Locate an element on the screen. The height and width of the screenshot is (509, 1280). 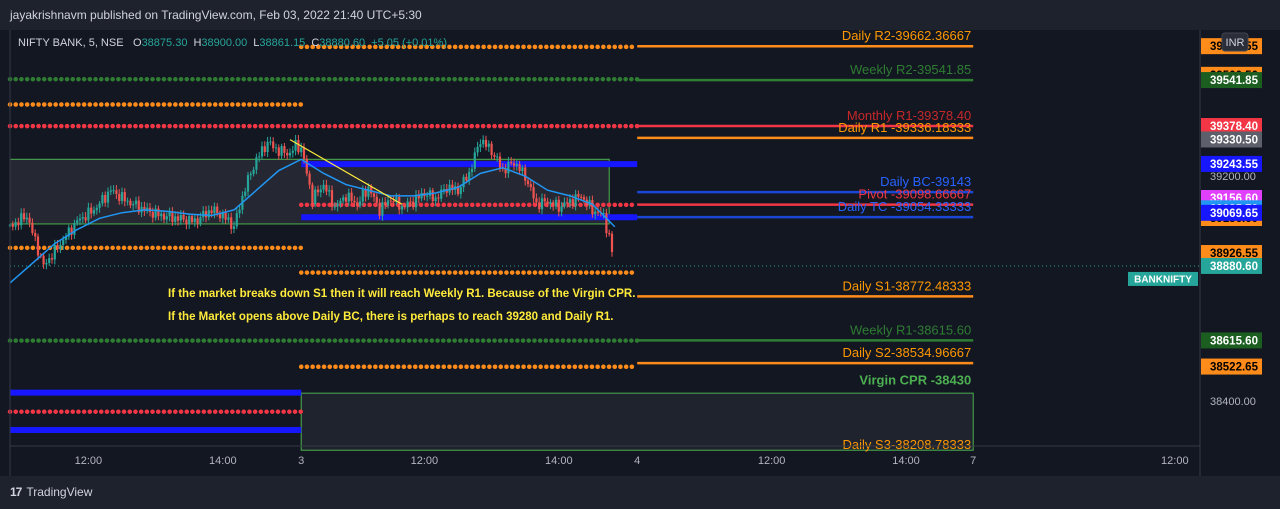
time-tick-label: 7 is located at coordinates (973, 461).